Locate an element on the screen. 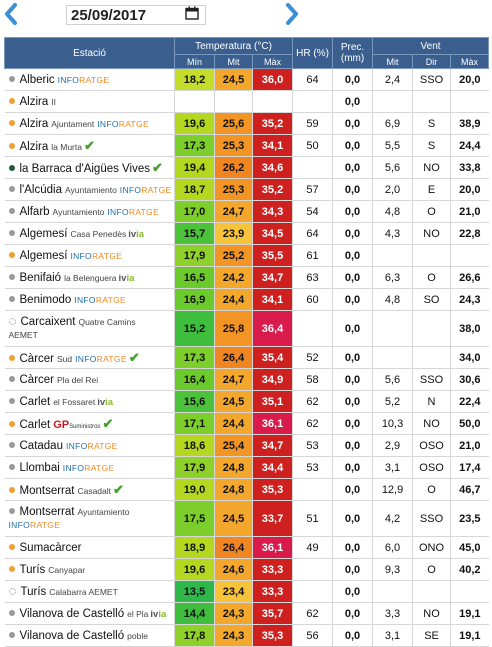 This screenshot has height=647, width=492. station-name-cell: Turís Calabarra AEMET is located at coordinates (89, 591).